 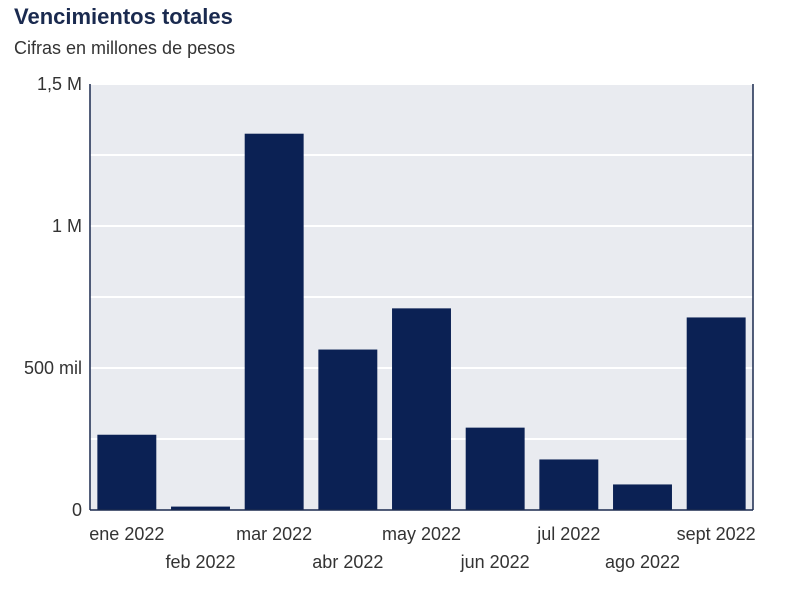 I want to click on x-tick-label: ago 2022, so click(x=642, y=562).